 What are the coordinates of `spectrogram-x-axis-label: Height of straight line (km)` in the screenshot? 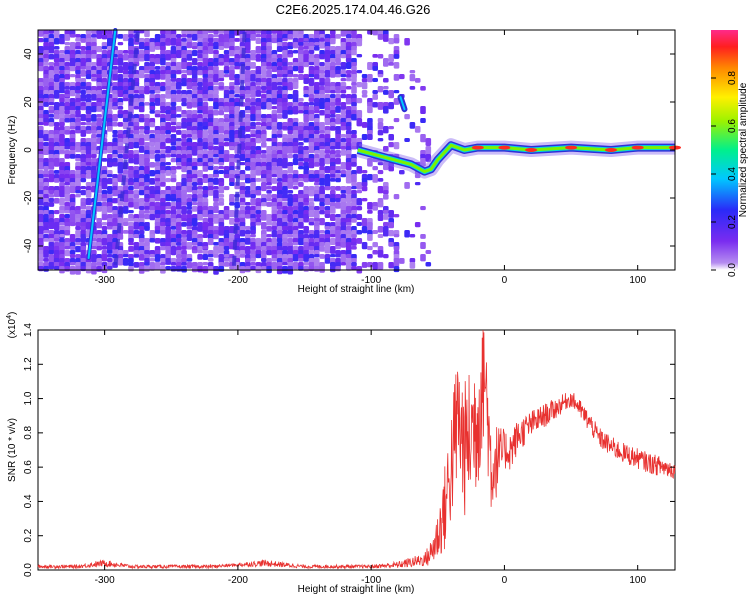 It's located at (356, 289).